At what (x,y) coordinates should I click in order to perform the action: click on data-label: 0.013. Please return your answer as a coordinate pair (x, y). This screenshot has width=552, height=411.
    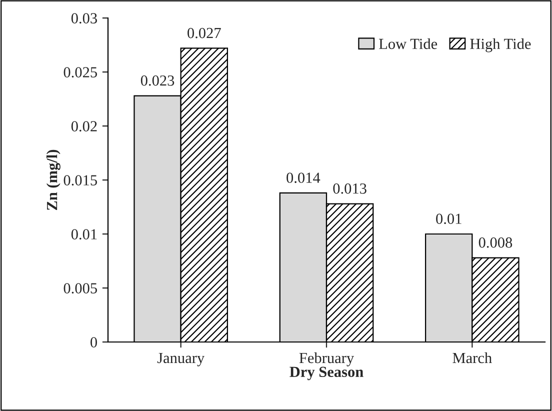
    Looking at the image, I should click on (349, 188).